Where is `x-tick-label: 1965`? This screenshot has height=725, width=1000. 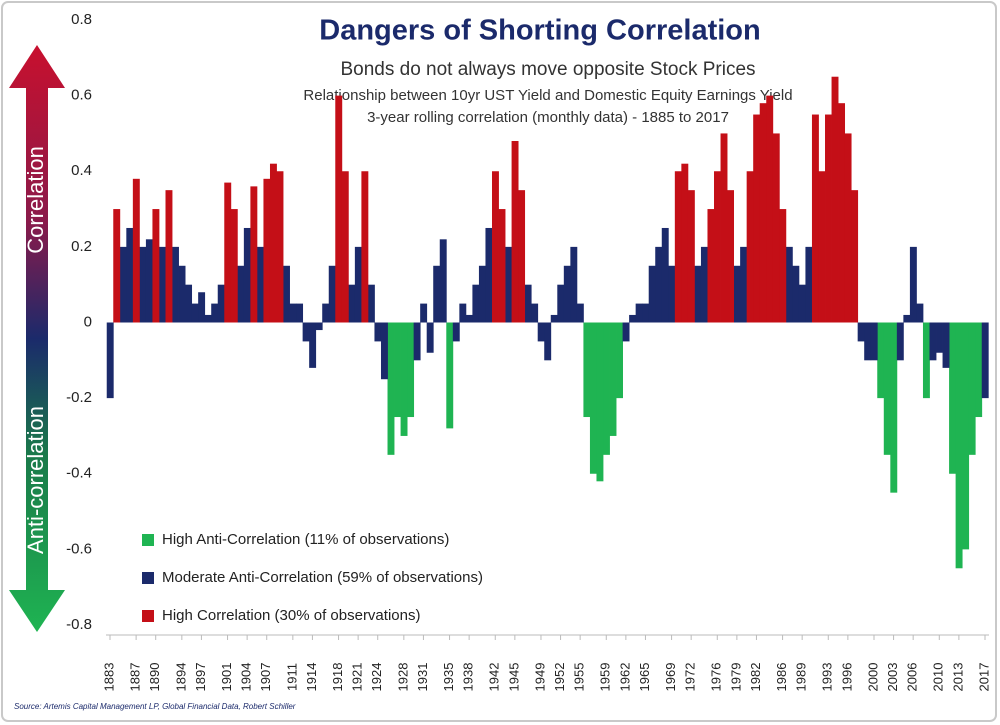 x-tick-label: 1965 is located at coordinates (644, 677).